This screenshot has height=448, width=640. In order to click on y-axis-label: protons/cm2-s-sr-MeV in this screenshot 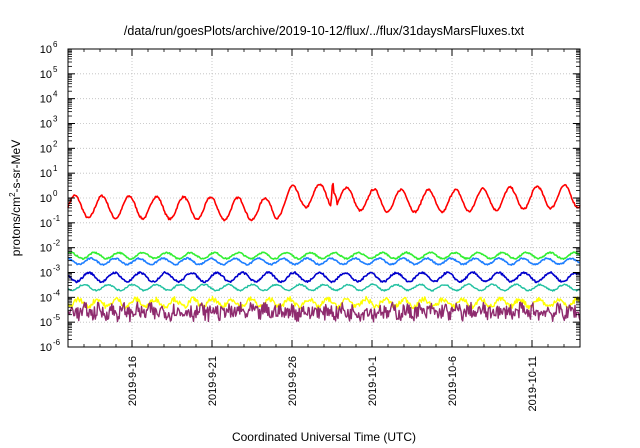, I will do `click(15, 198)`.